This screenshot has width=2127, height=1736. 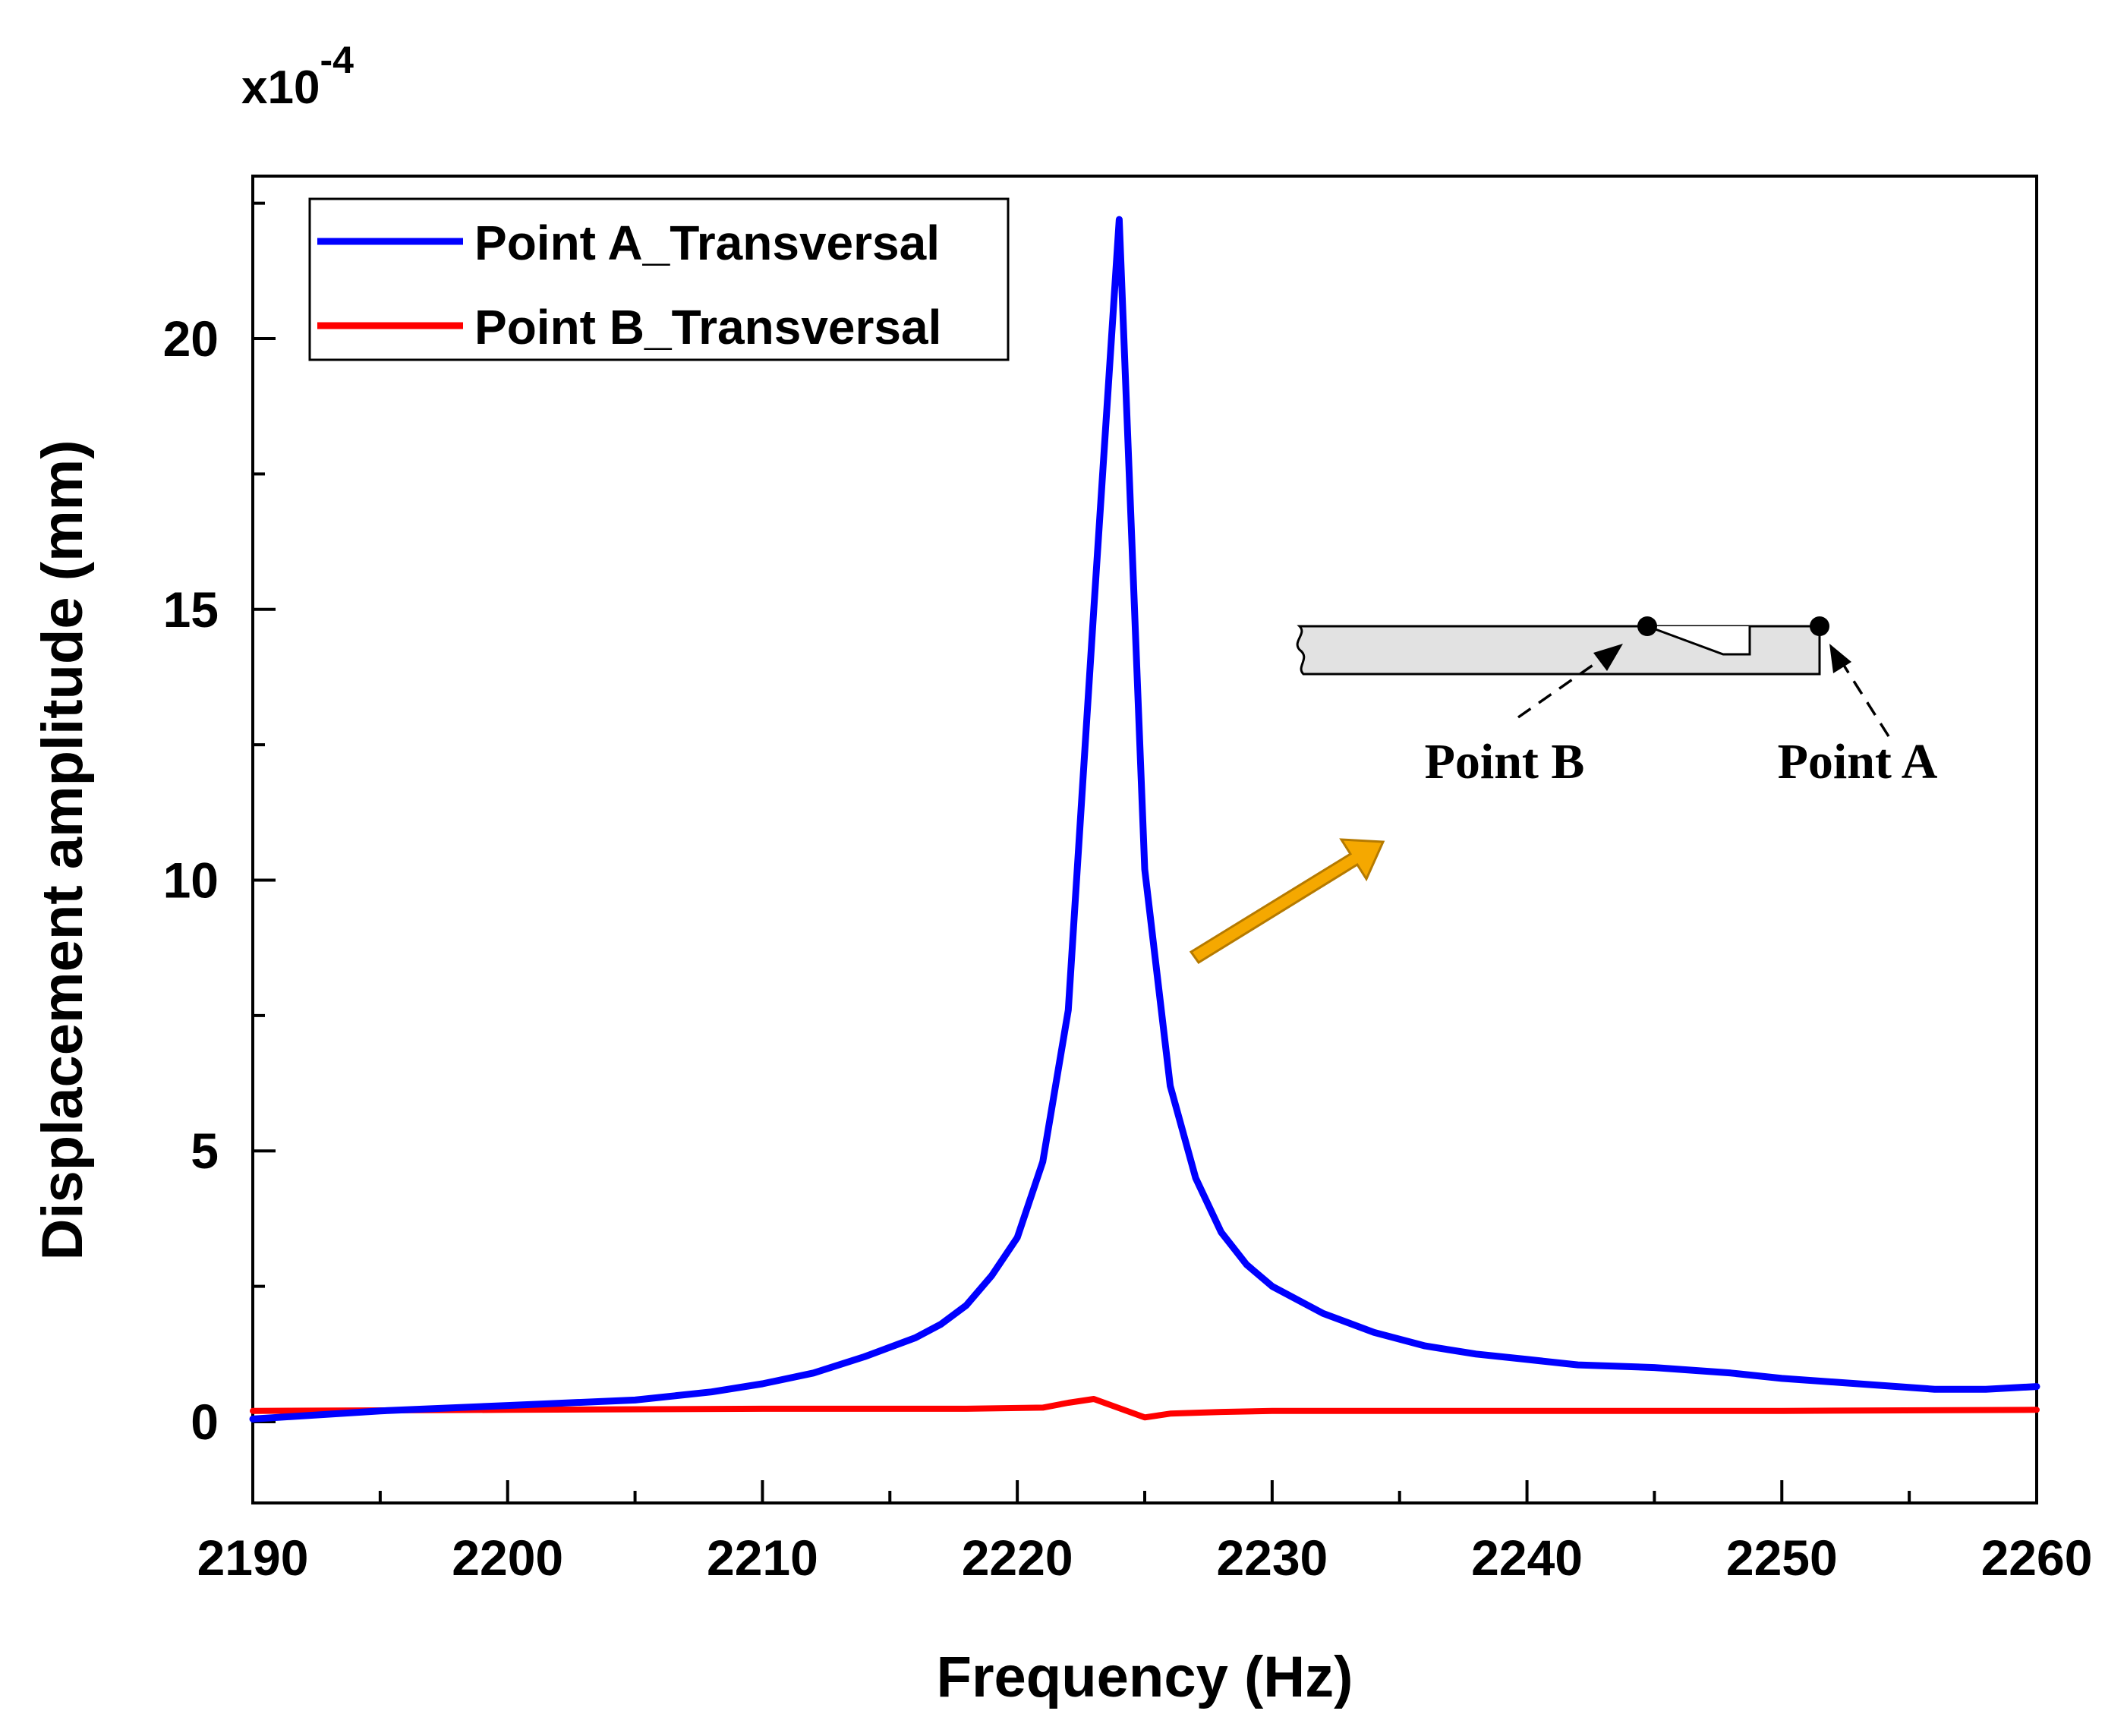 I want to click on pointer-arrow-shape, so click(x=1287, y=901).